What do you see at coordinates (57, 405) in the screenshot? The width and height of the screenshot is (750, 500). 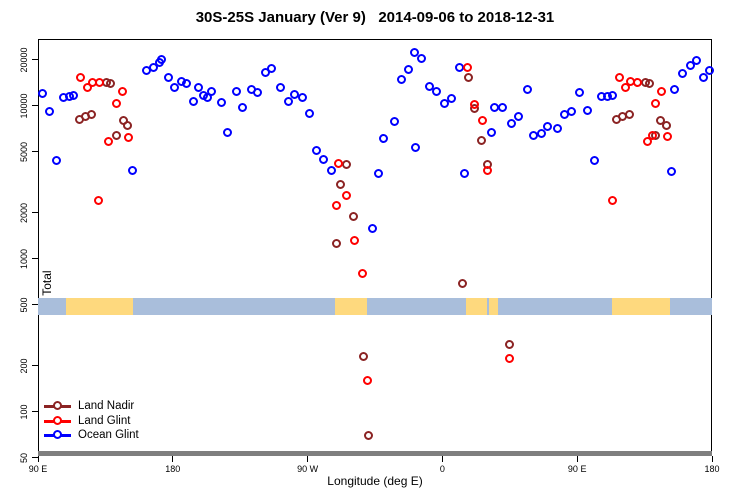 I see `land-nadir-marker-icon` at bounding box center [57, 405].